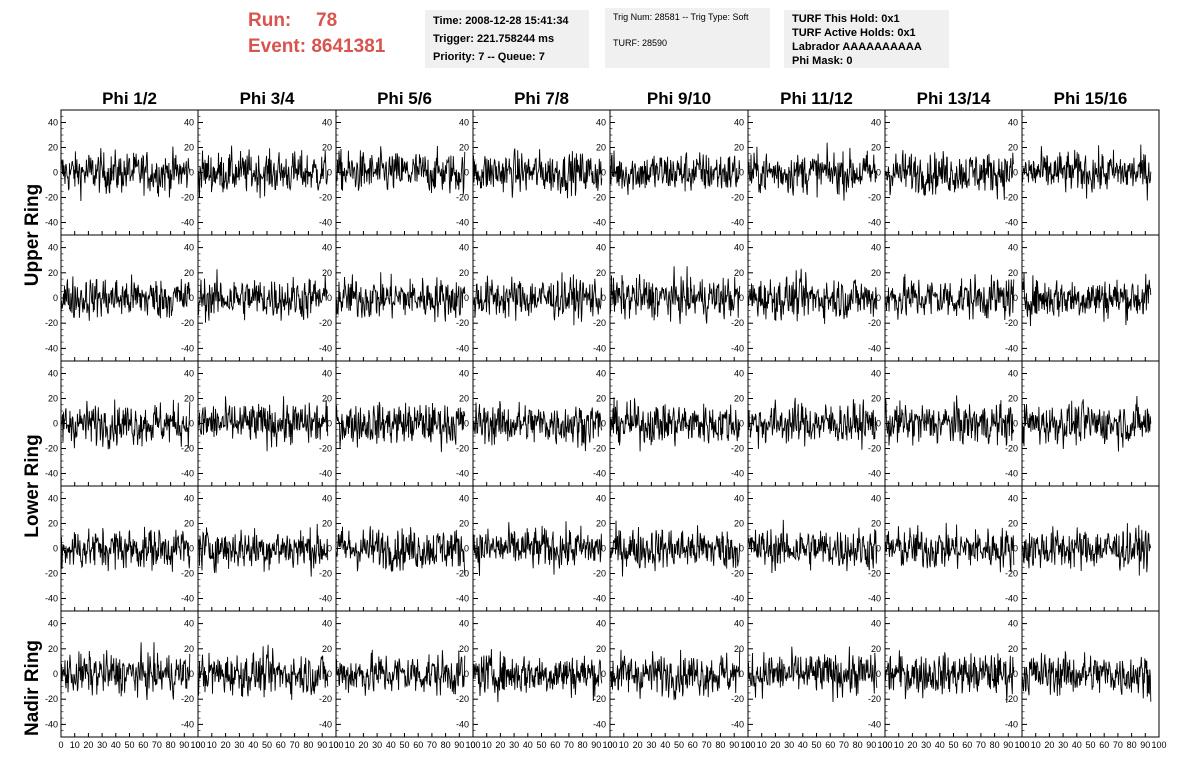  Describe the element at coordinates (404, 98) in the screenshot. I see `column-title: Phi 5/6` at that location.